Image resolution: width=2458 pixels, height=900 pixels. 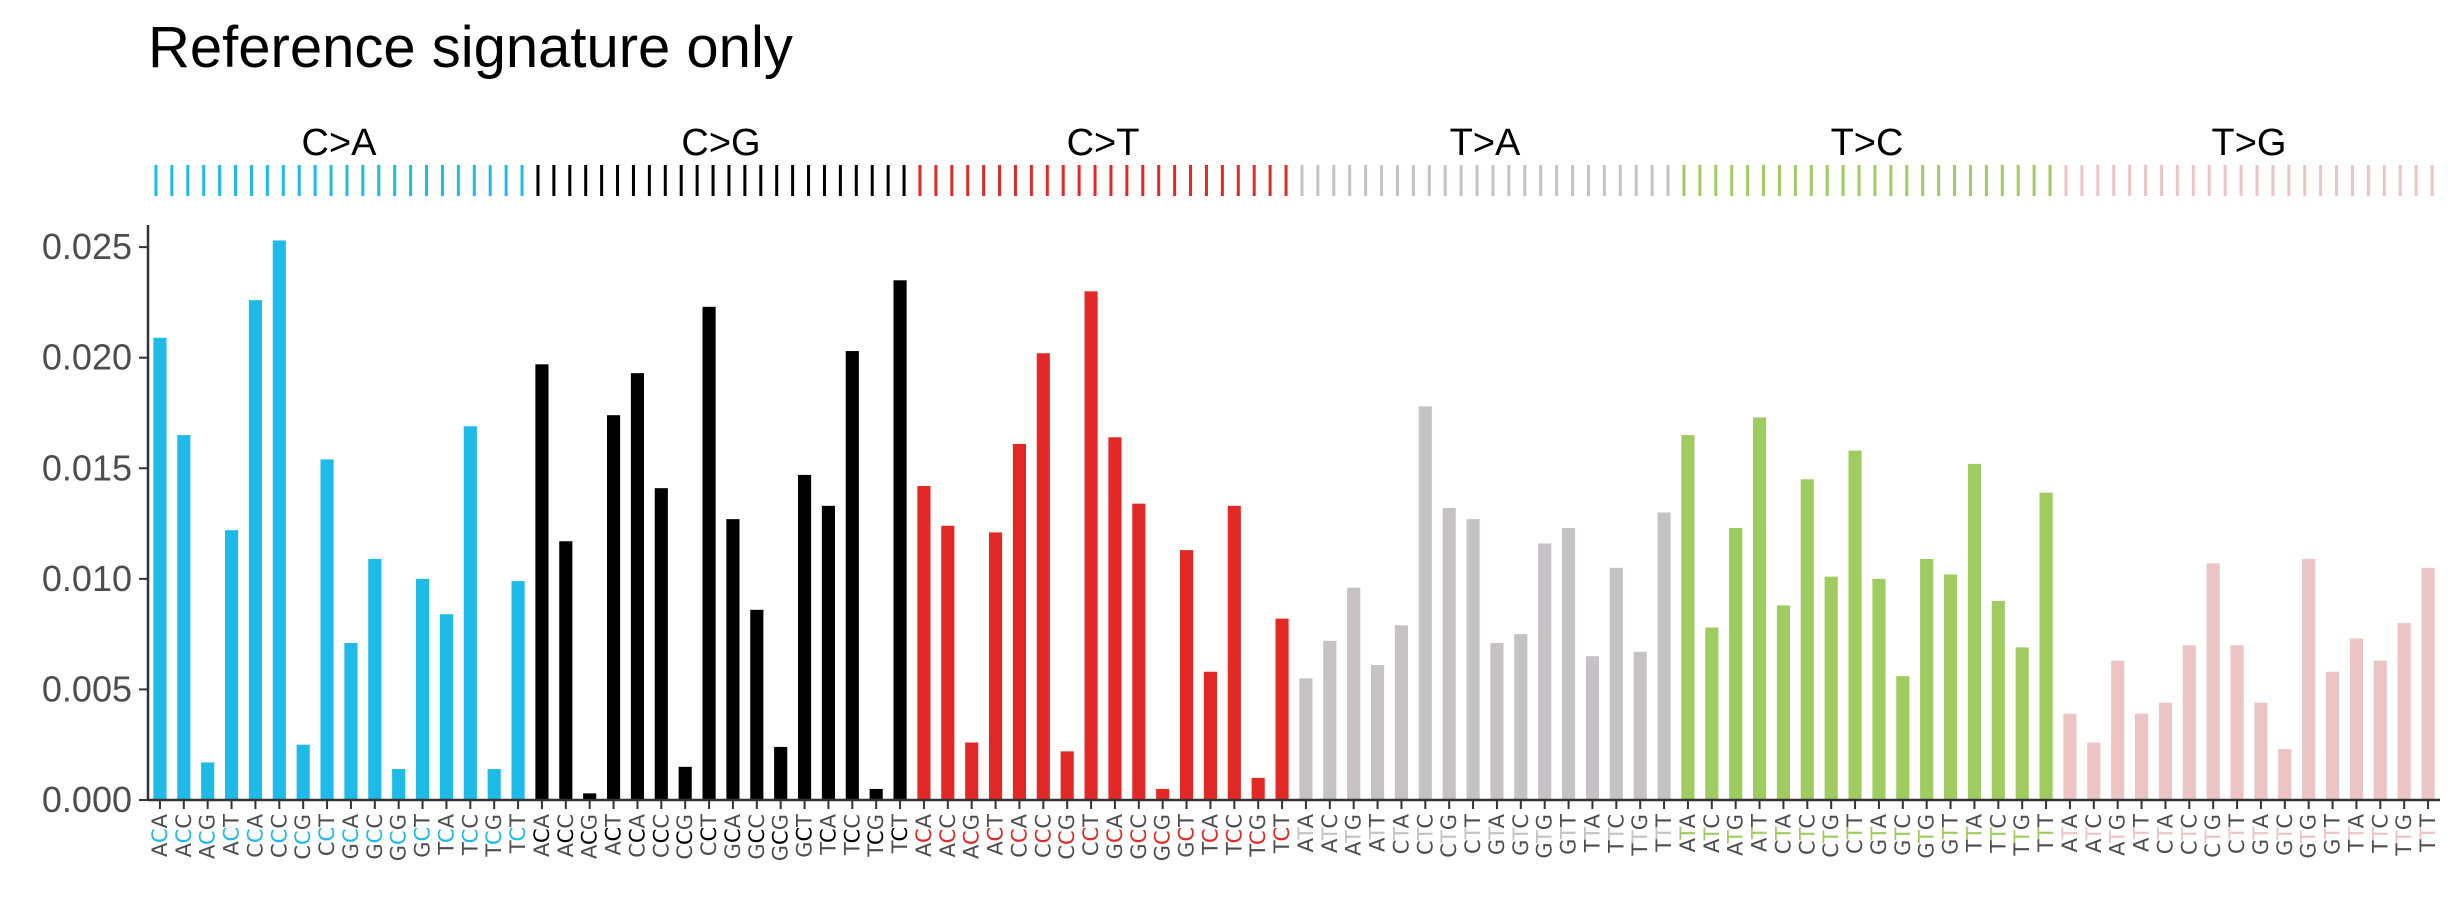 I want to click on bar-t-to-a-atg, so click(x=1354, y=693).